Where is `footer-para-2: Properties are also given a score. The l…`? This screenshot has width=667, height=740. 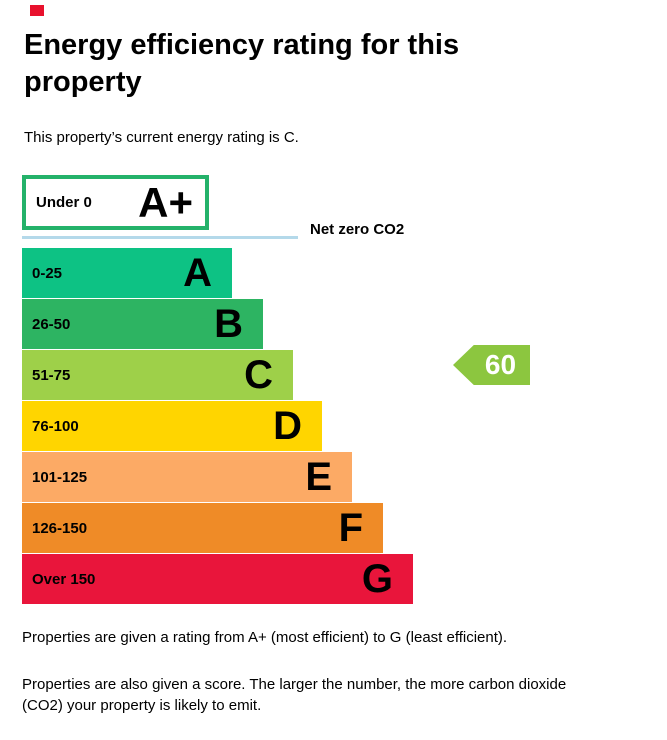 footer-para-2: Properties are also given a score. The l… is located at coordinates (294, 695).